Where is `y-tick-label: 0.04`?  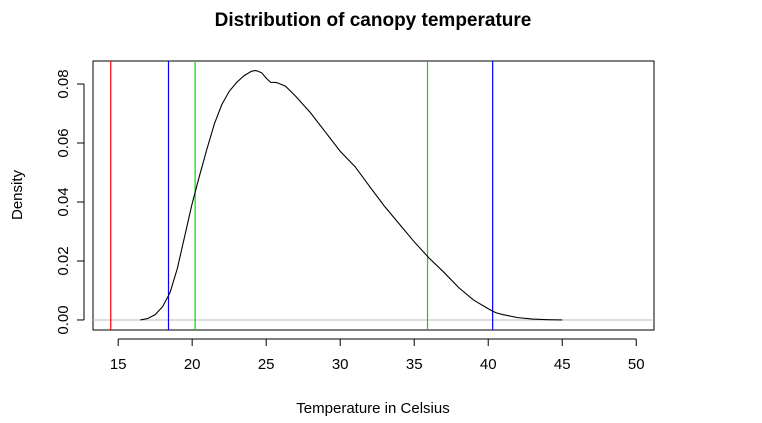 y-tick-label: 0.04 is located at coordinates (63, 201).